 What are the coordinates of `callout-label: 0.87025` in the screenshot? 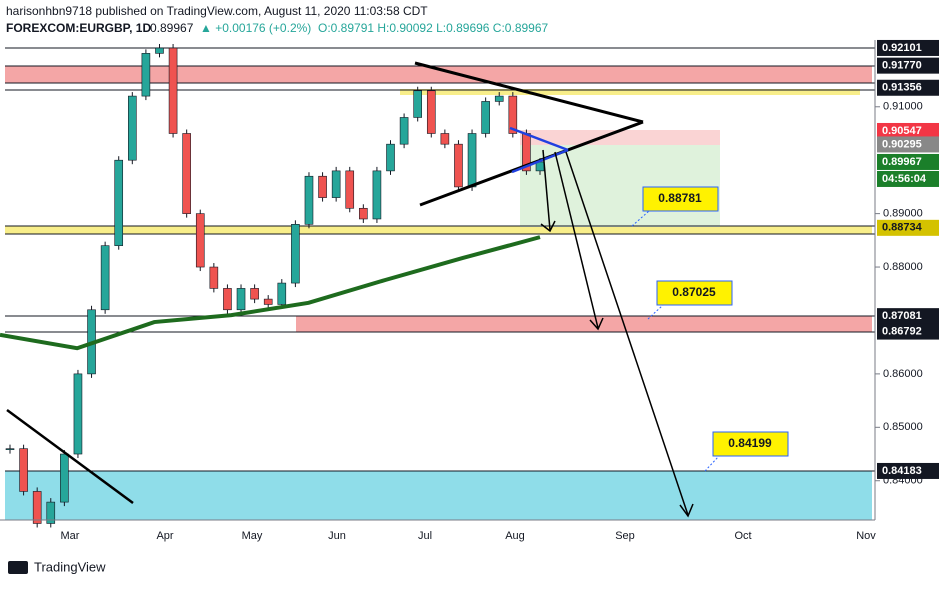 It's located at (694, 292).